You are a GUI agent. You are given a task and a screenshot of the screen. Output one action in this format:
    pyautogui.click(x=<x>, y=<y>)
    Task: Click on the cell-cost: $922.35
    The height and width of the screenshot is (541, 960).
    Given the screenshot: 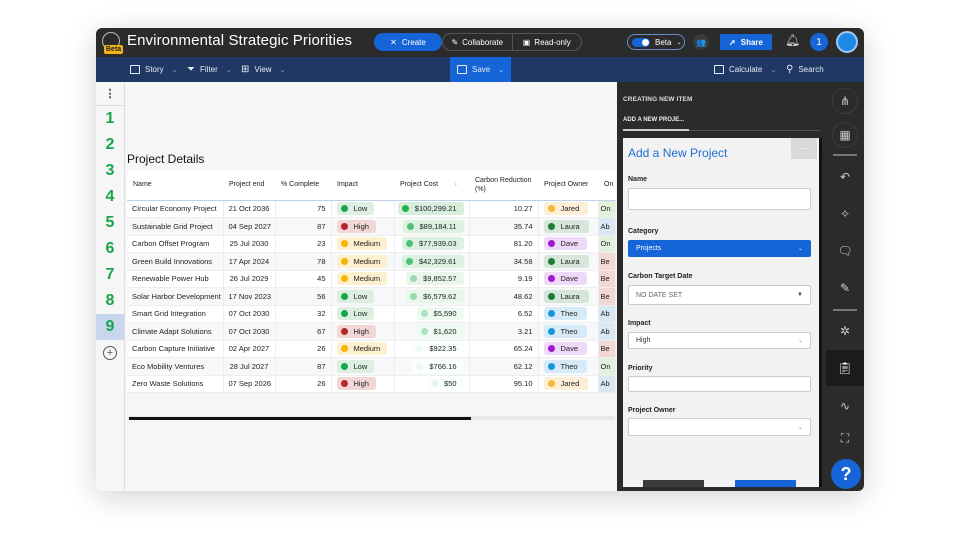 What is the action you would take?
    pyautogui.click(x=432, y=349)
    